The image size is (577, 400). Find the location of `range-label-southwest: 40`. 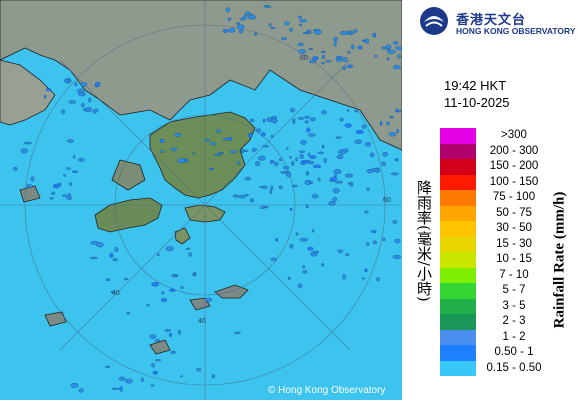

range-label-southwest: 40 is located at coordinates (116, 293).